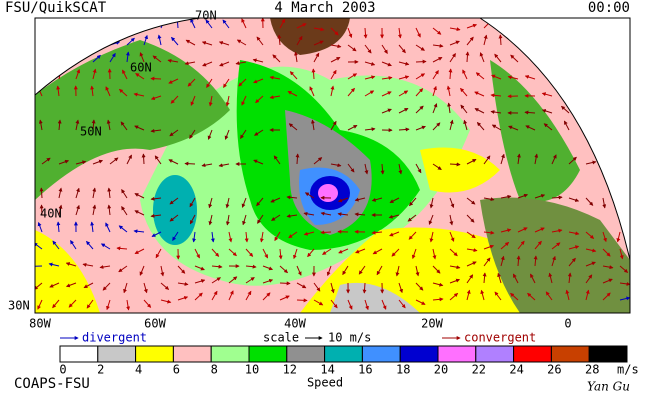  Describe the element at coordinates (432, 324) in the screenshot. I see `lon-label: 20W` at that location.